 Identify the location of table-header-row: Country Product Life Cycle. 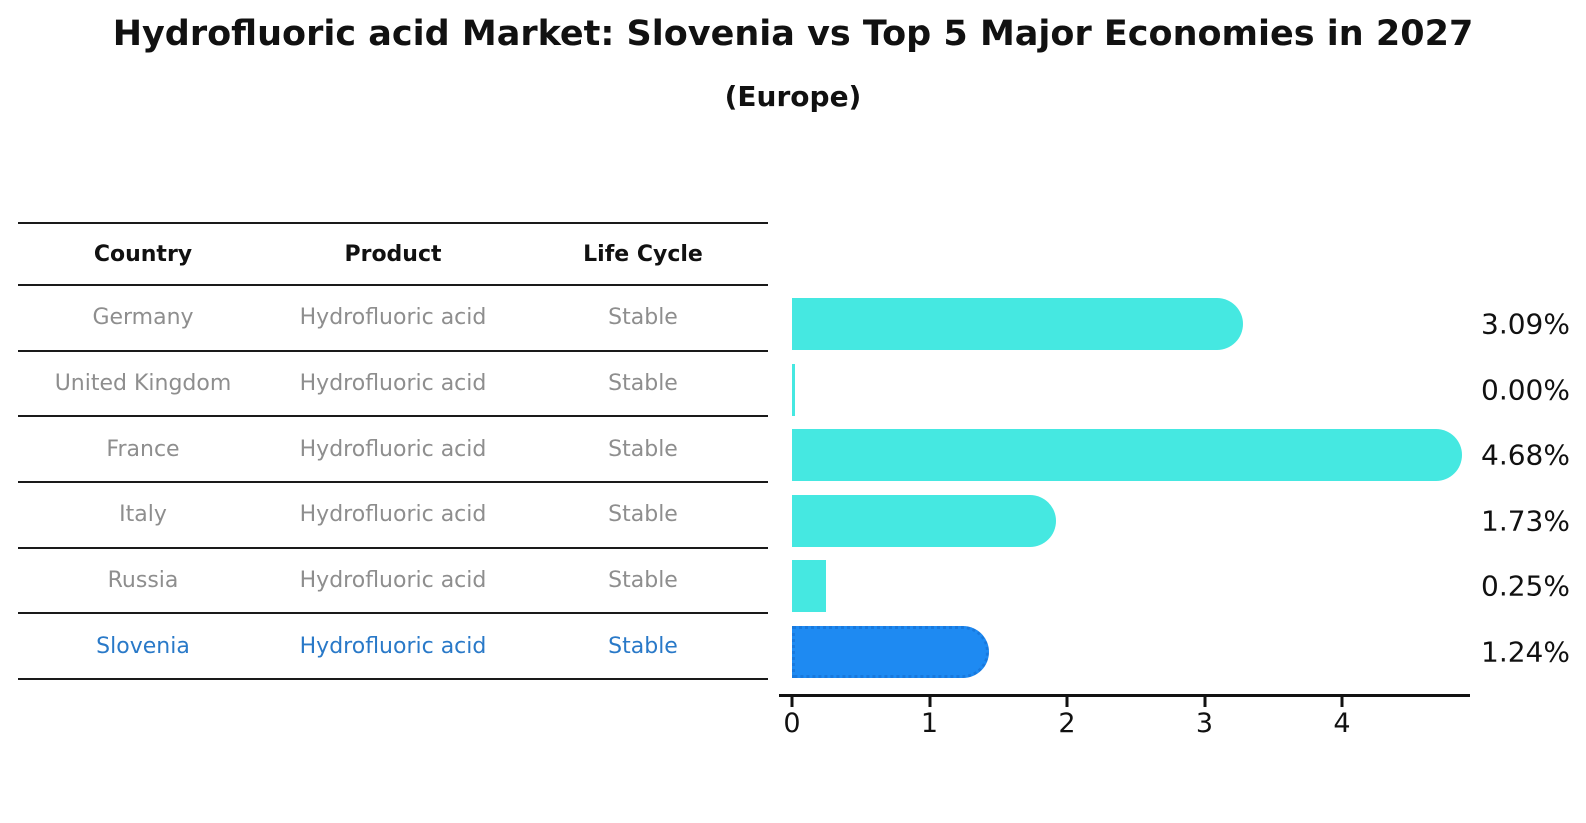
(393, 254).